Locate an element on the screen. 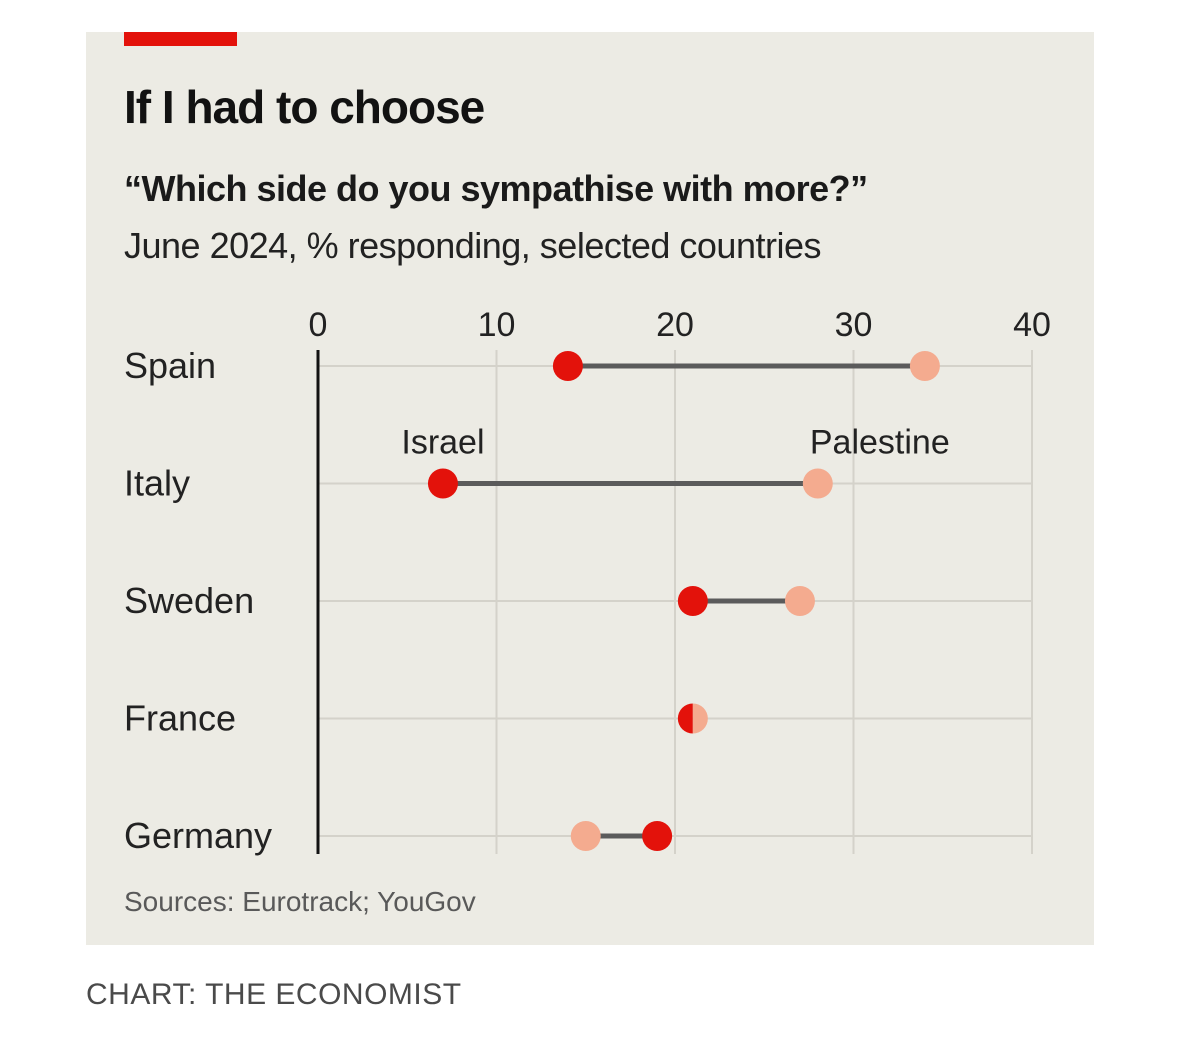 Image resolution: width=1179 pixels, height=1052 pixels. dot-palestine-germany is located at coordinates (585, 836).